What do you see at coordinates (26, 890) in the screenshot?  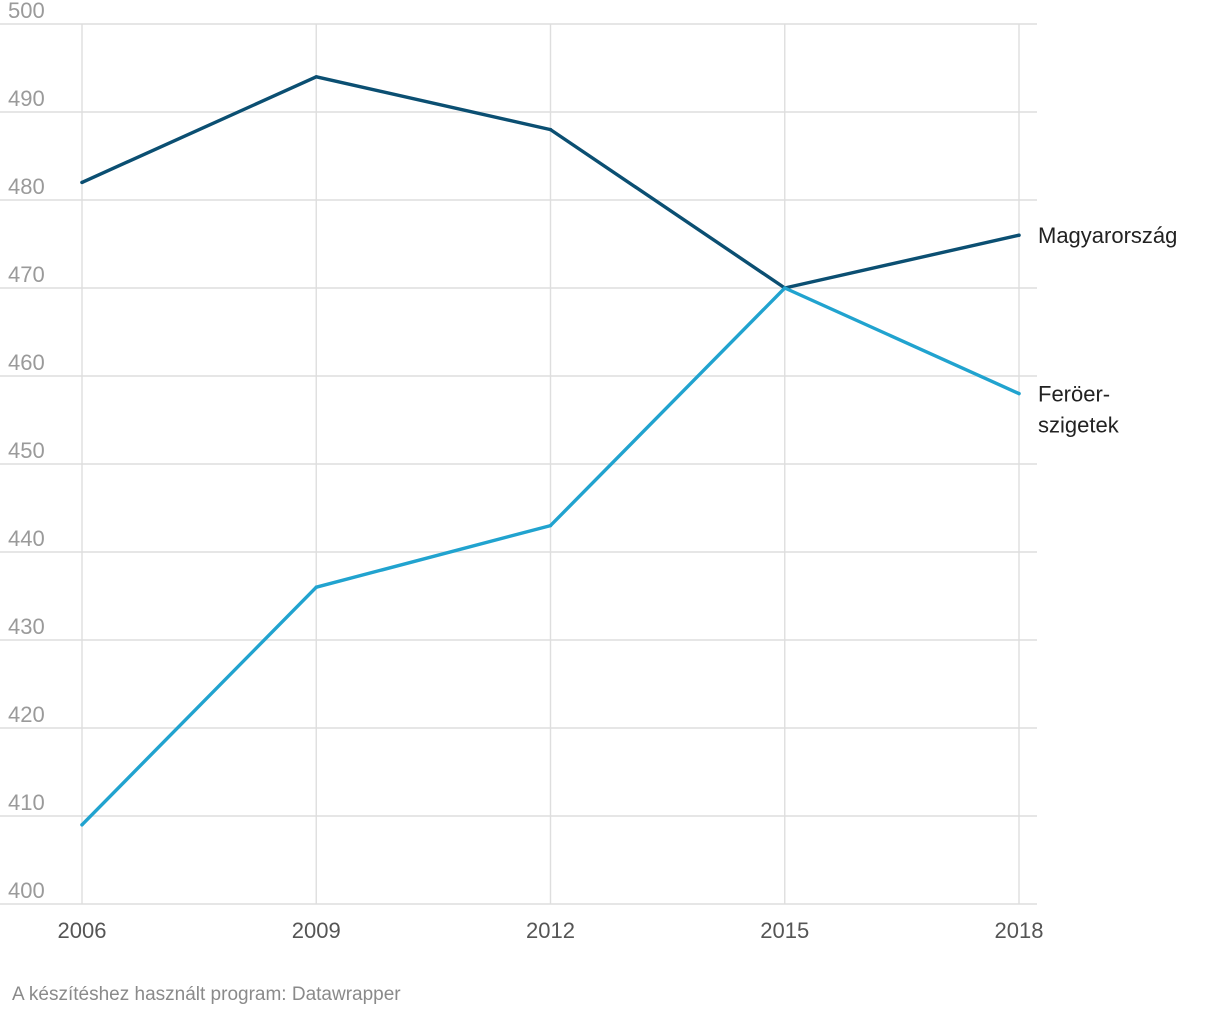 I see `y-tick-label: 400` at bounding box center [26, 890].